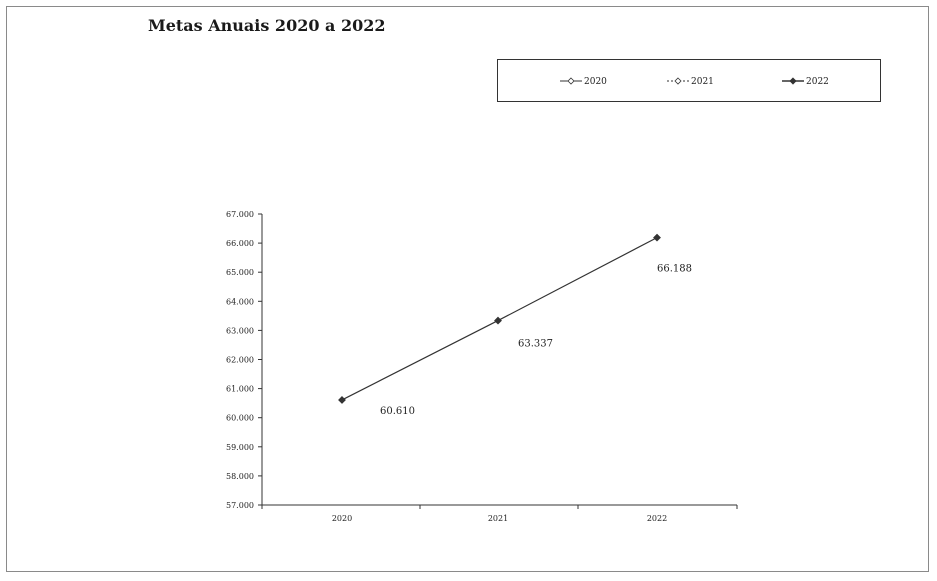 The image size is (937, 581). What do you see at coordinates (240, 330) in the screenshot?
I see `y-tick-label: 63.000` at bounding box center [240, 330].